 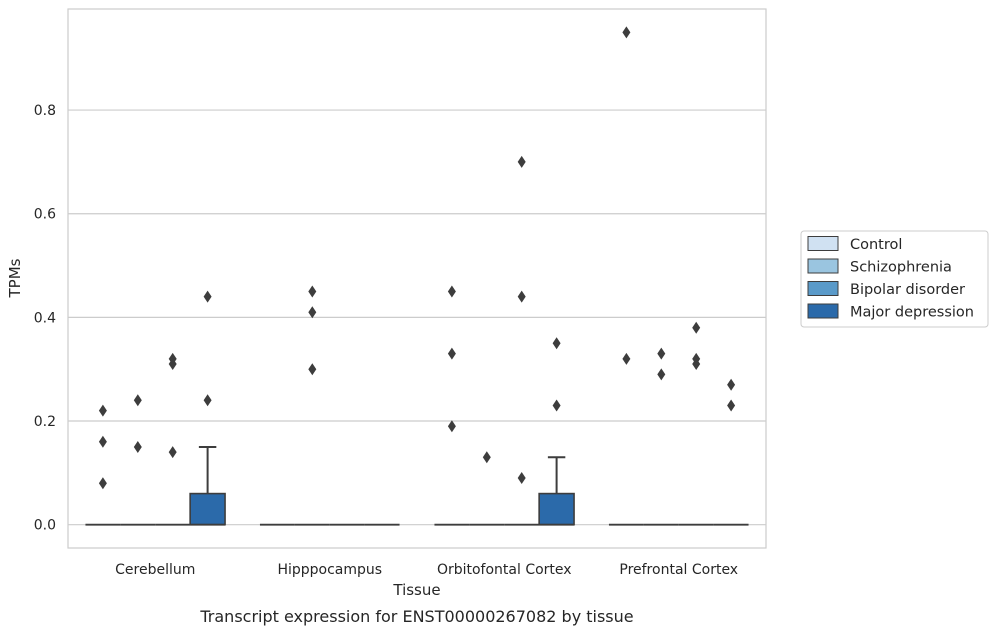 What do you see at coordinates (15, 278) in the screenshot?
I see `y-axis-label: TPMs` at bounding box center [15, 278].